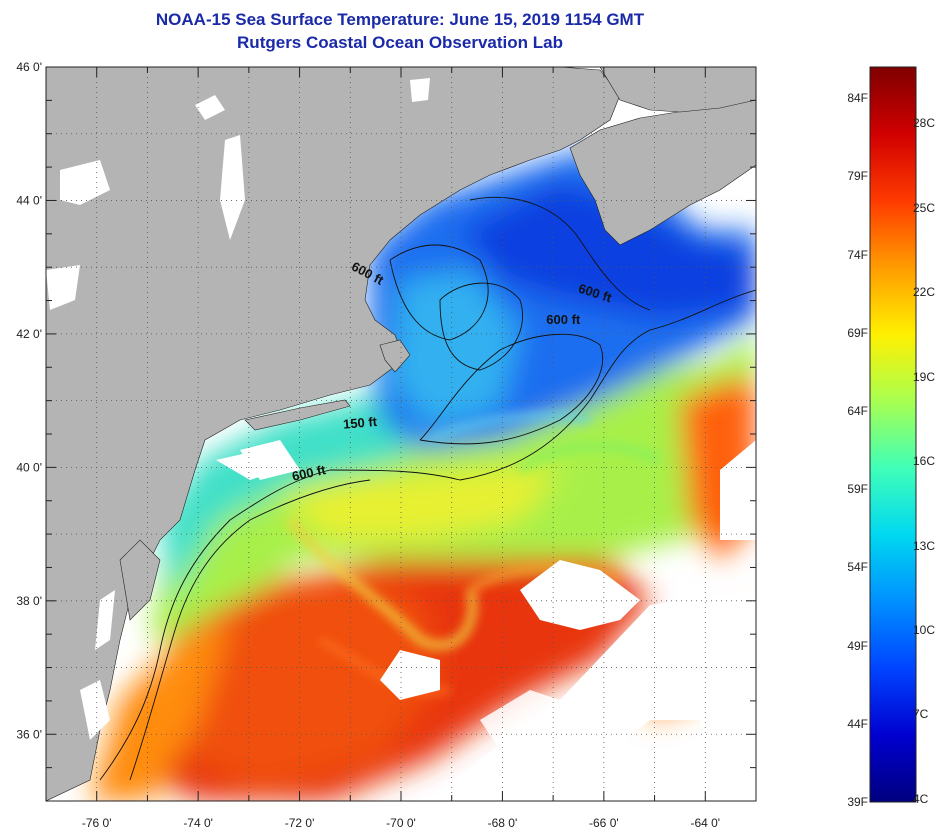  I want to click on latitude-label: 46 0', so click(29, 67).